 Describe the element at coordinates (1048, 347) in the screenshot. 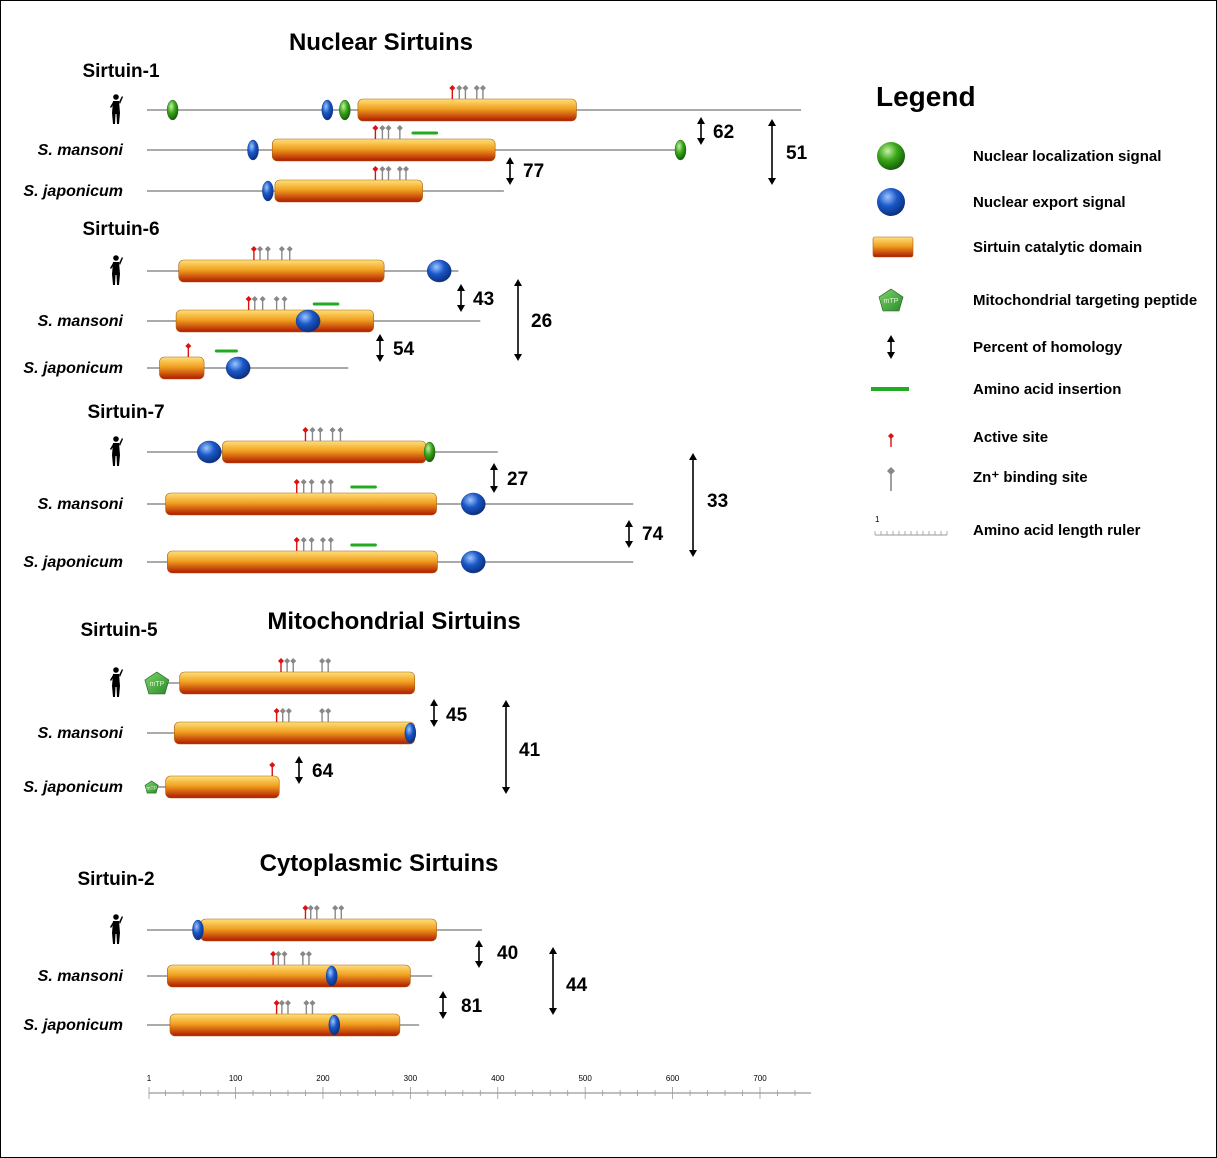

I see `legend-label: Percent of homology` at that location.